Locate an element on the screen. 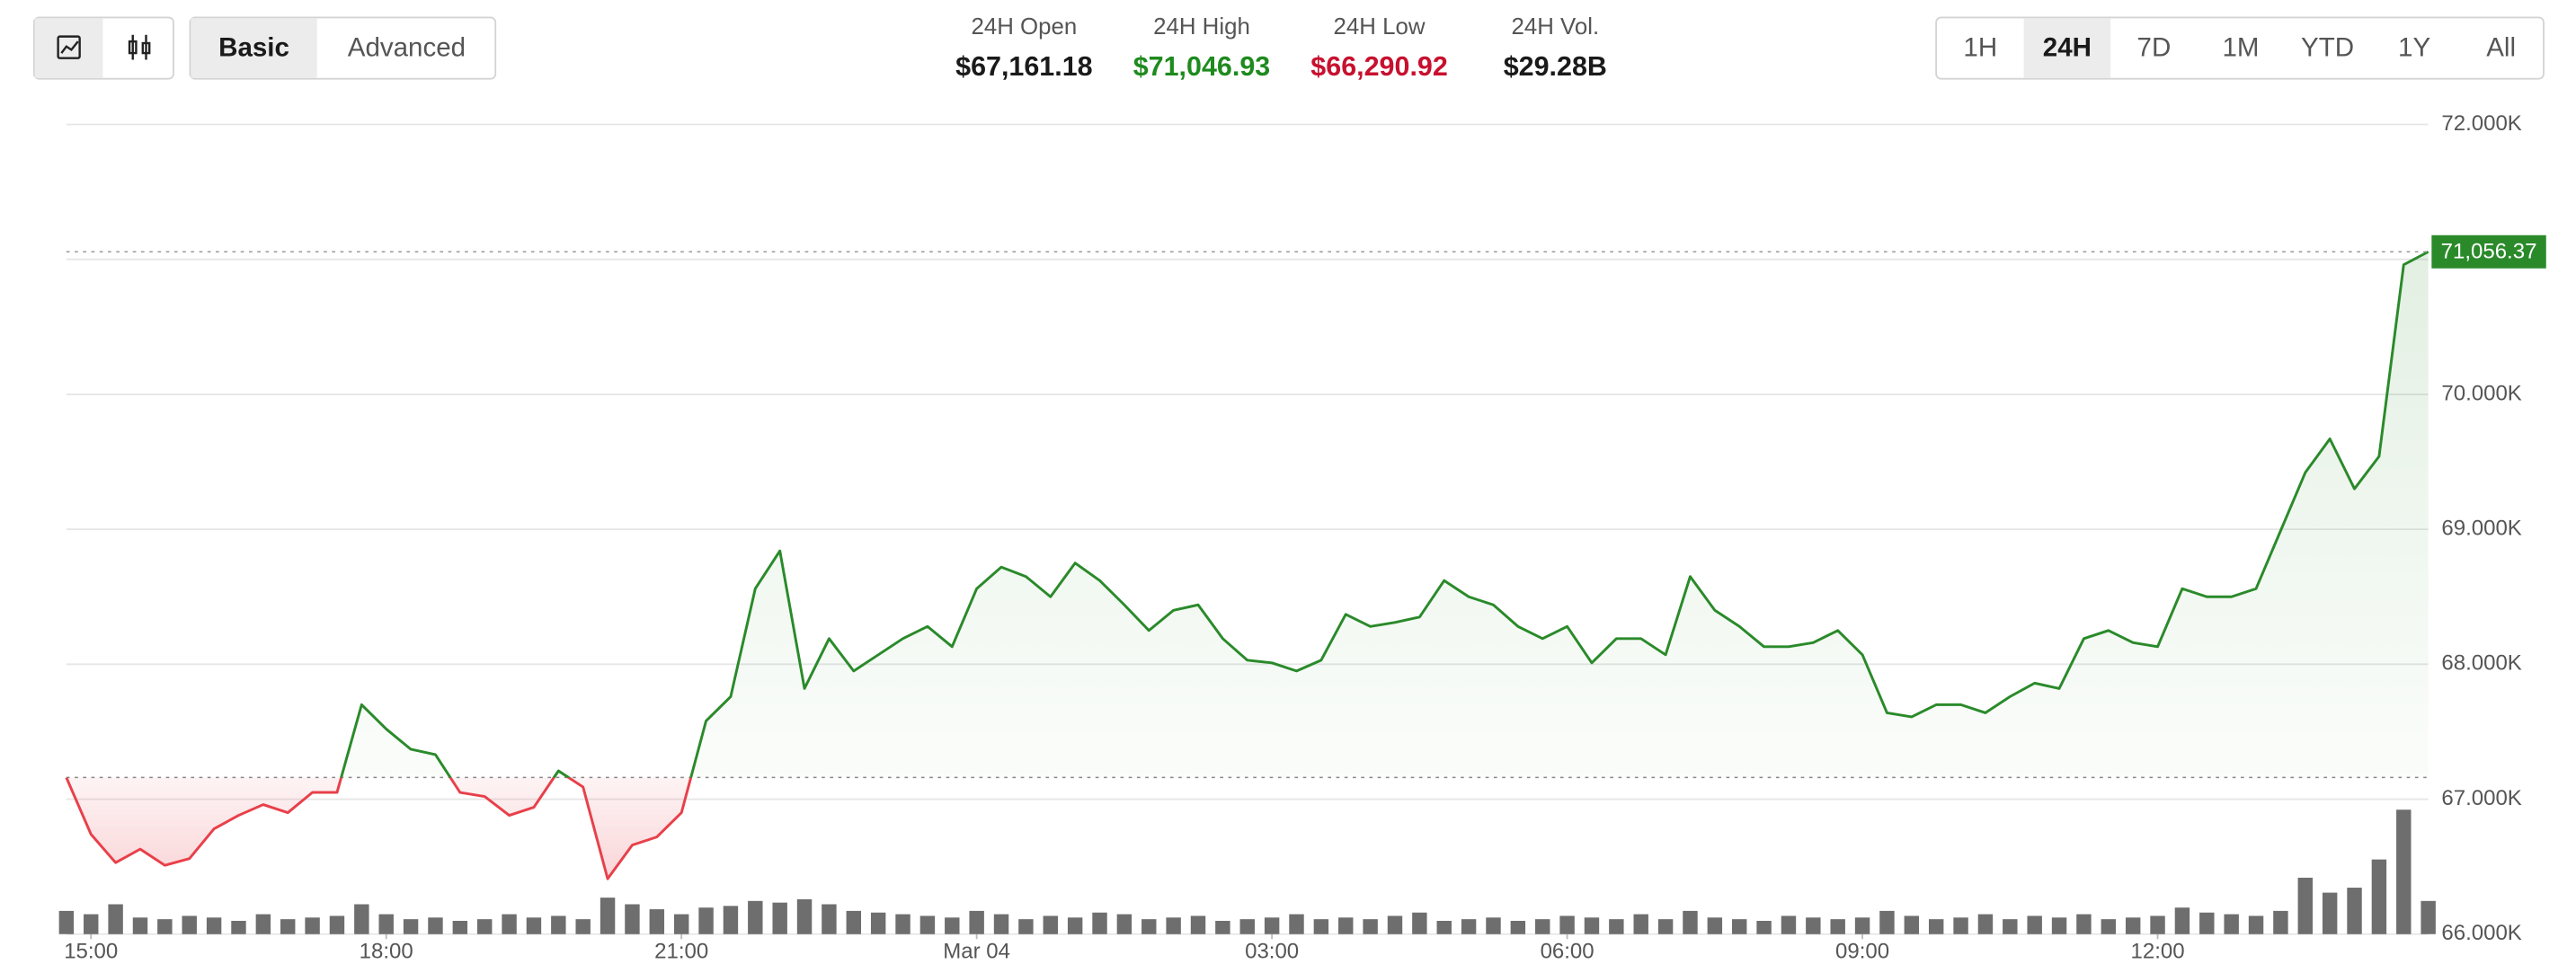 The width and height of the screenshot is (2576, 964). y-tick-label: 67.000K is located at coordinates (2481, 798).